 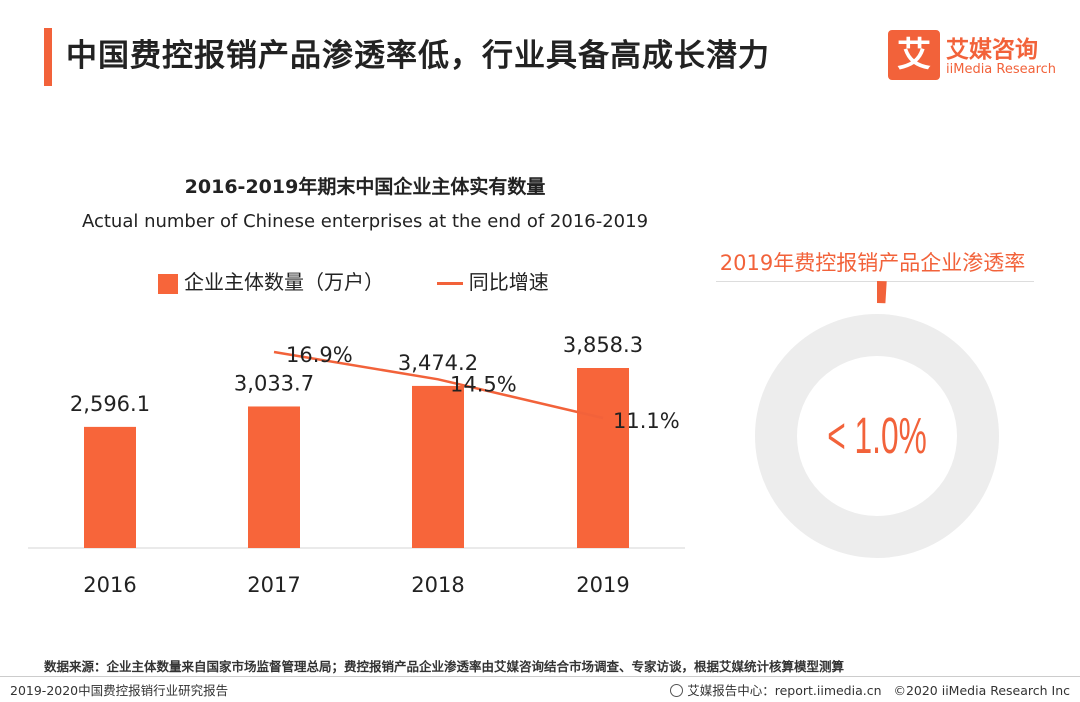 I want to click on bar-value-label-2016: 2,596.1, so click(x=110, y=404).